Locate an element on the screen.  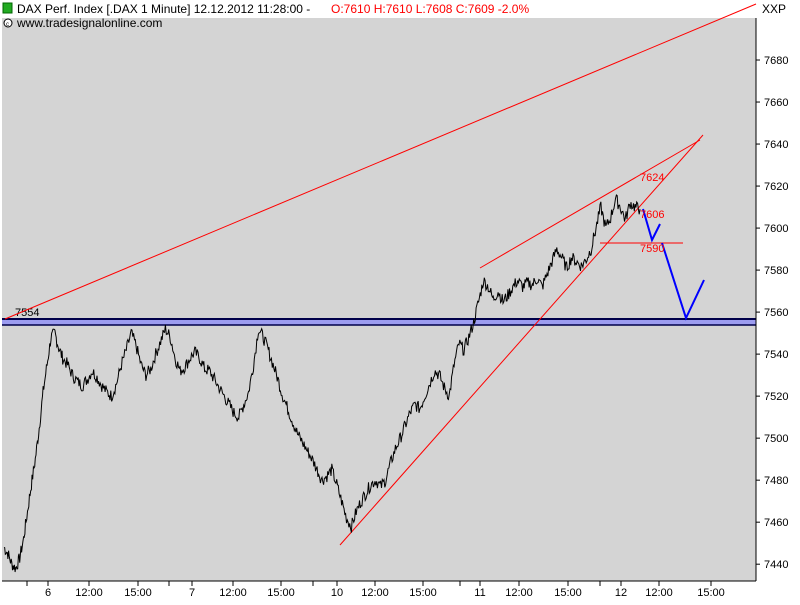
copyright-icon is located at coordinates (8, 23).